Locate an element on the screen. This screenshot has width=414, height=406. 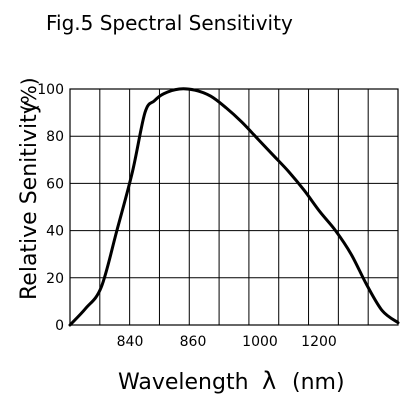
y-axis-label-unit: (%) is located at coordinates (29, 94).